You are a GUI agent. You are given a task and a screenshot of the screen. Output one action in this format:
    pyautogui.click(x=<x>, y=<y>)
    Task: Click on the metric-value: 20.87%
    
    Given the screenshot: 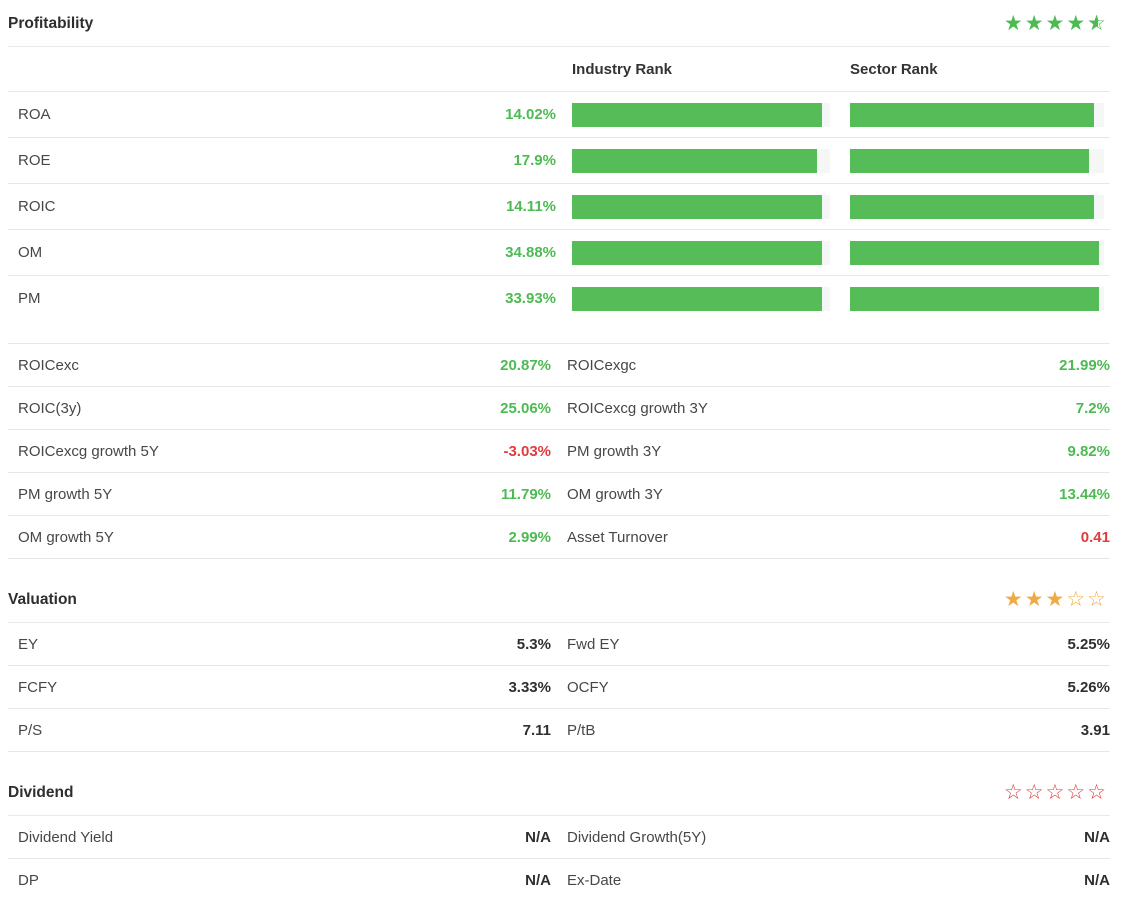 What is the action you would take?
    pyautogui.click(x=525, y=365)
    